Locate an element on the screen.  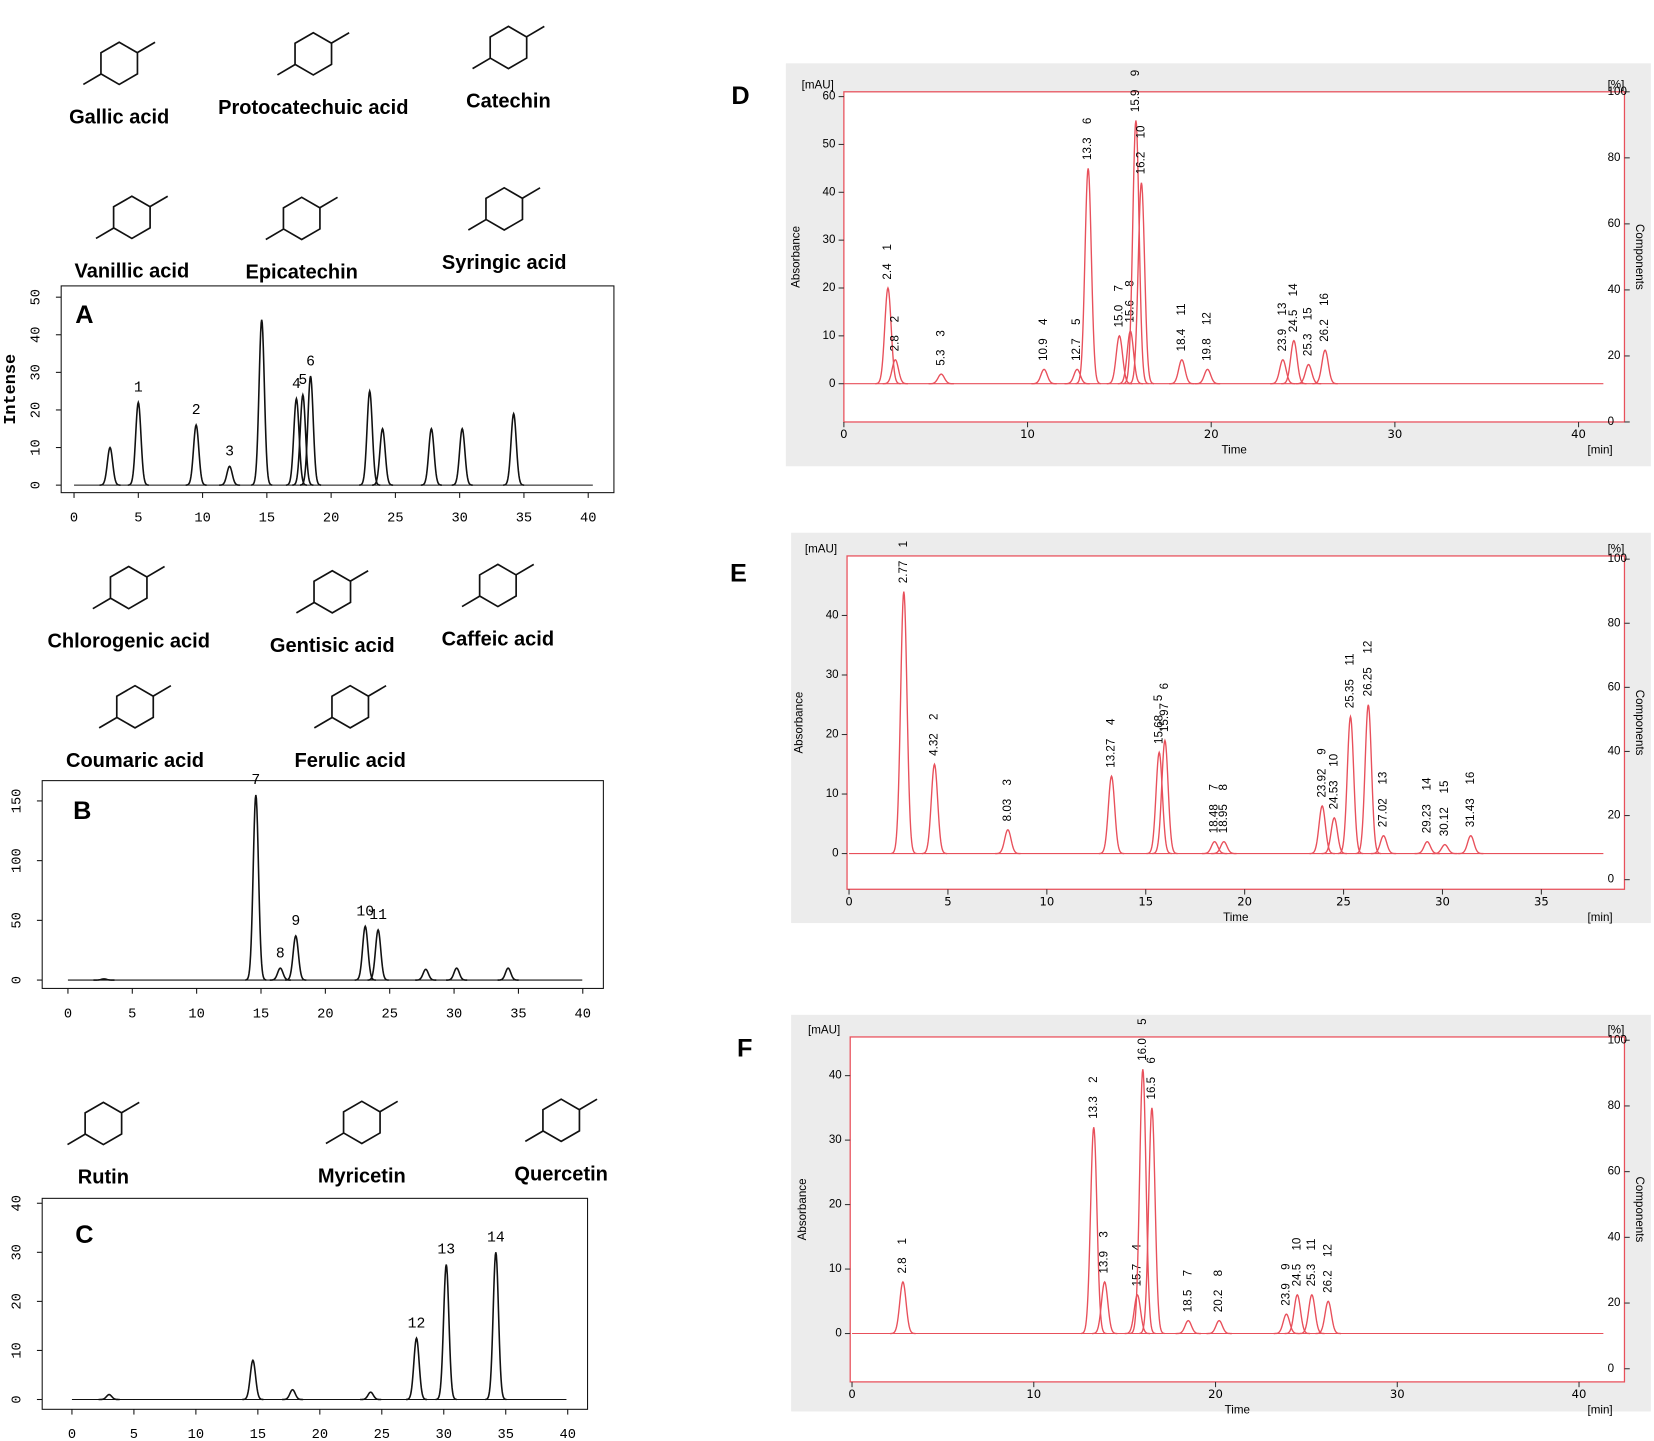
peak-label: 12 is located at coordinates (1367, 647).